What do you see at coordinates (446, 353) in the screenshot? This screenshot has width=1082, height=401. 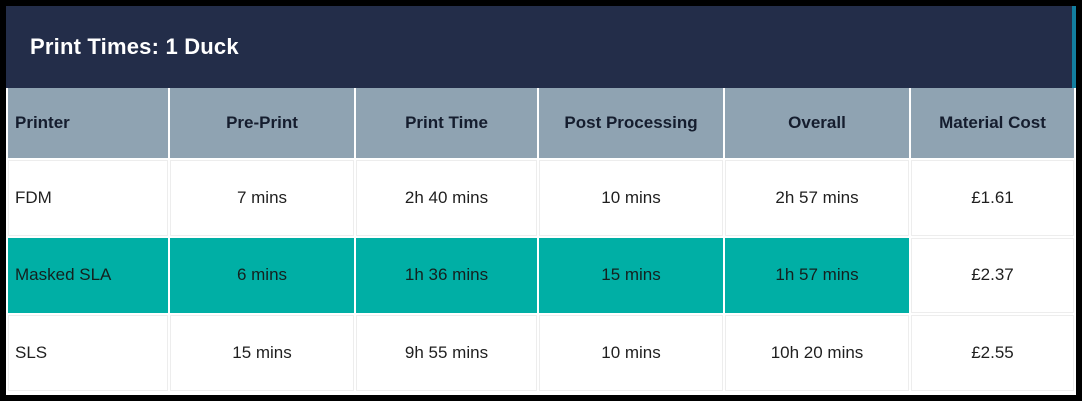 I see `table-cell: 9h 55 mins` at bounding box center [446, 353].